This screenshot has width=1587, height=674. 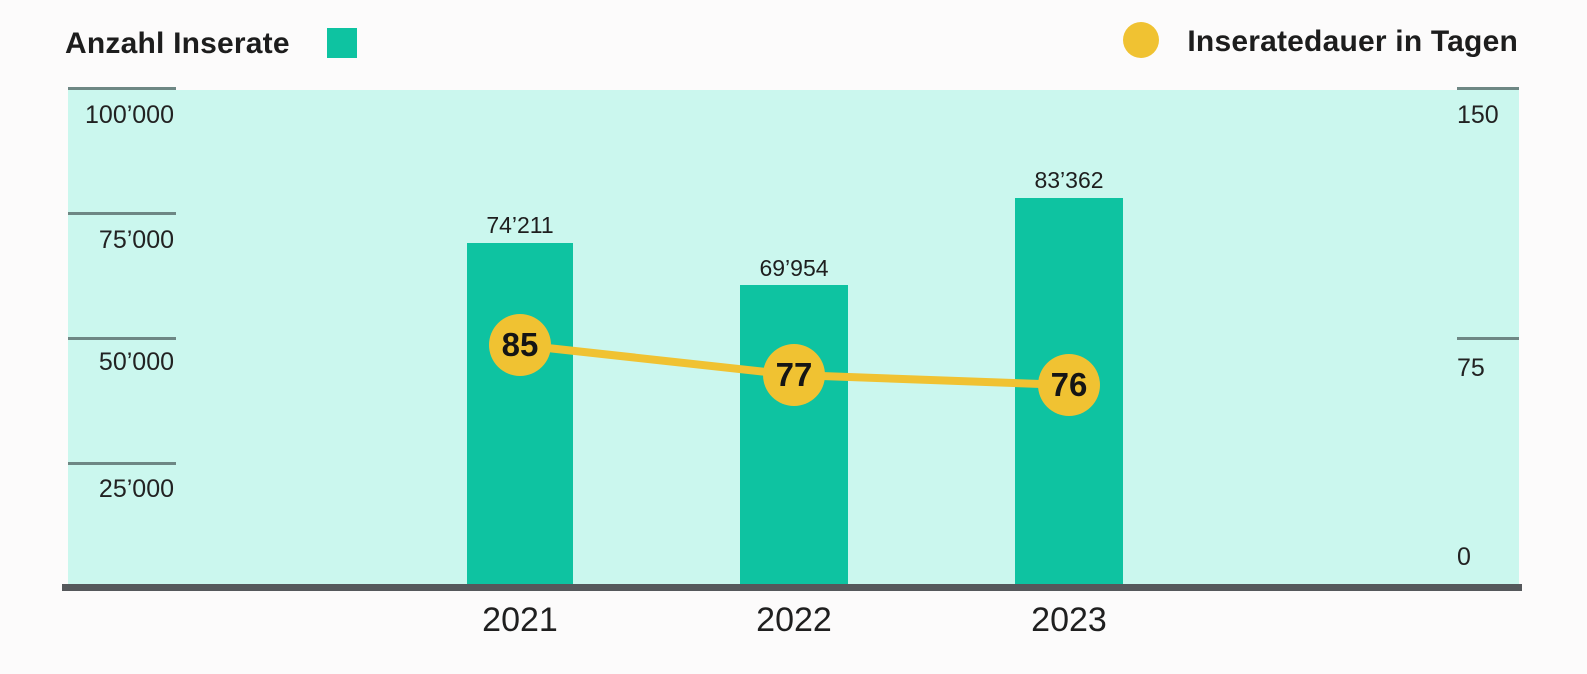 I want to click on x-axis-label-2023: 2023, so click(x=1069, y=620).